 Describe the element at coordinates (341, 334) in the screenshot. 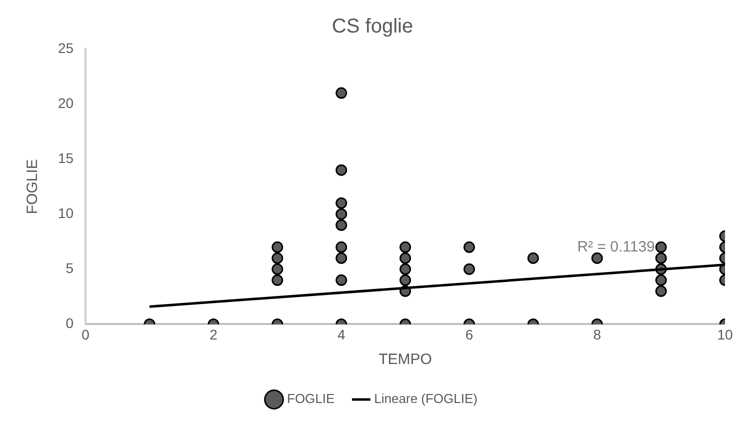

I see `x-tick-label: 4` at that location.